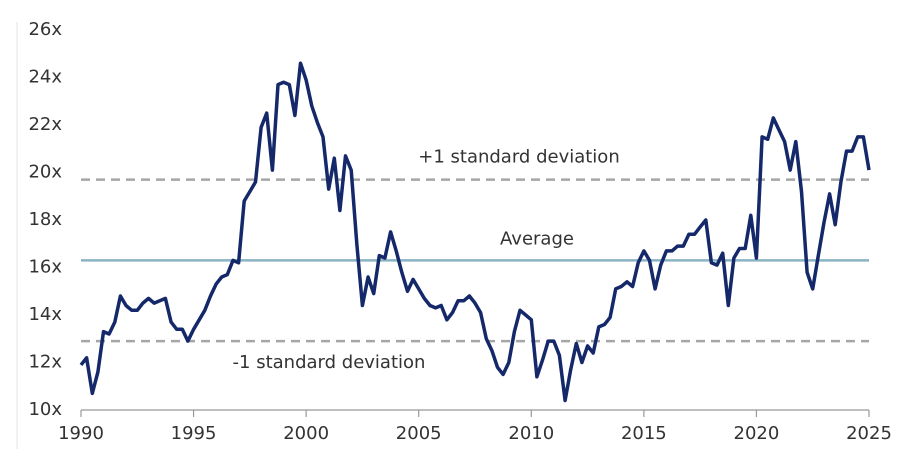 The height and width of the screenshot is (449, 900). Describe the element at coordinates (644, 433) in the screenshot. I see `x-tick-label: 2015` at that location.